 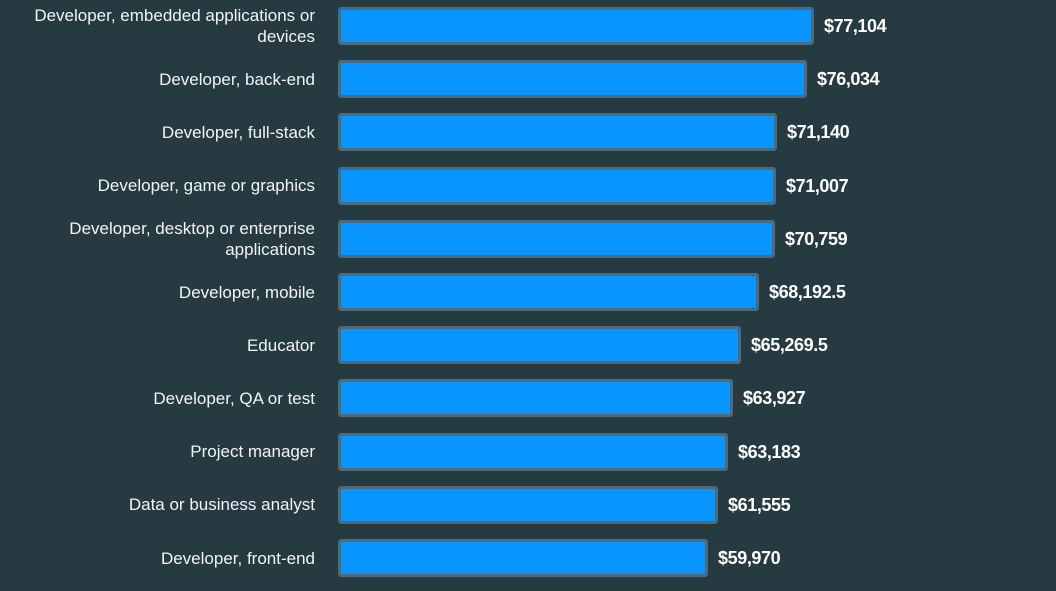 What do you see at coordinates (221, 504) in the screenshot?
I see `category-label-line: Data or business analyst` at bounding box center [221, 504].